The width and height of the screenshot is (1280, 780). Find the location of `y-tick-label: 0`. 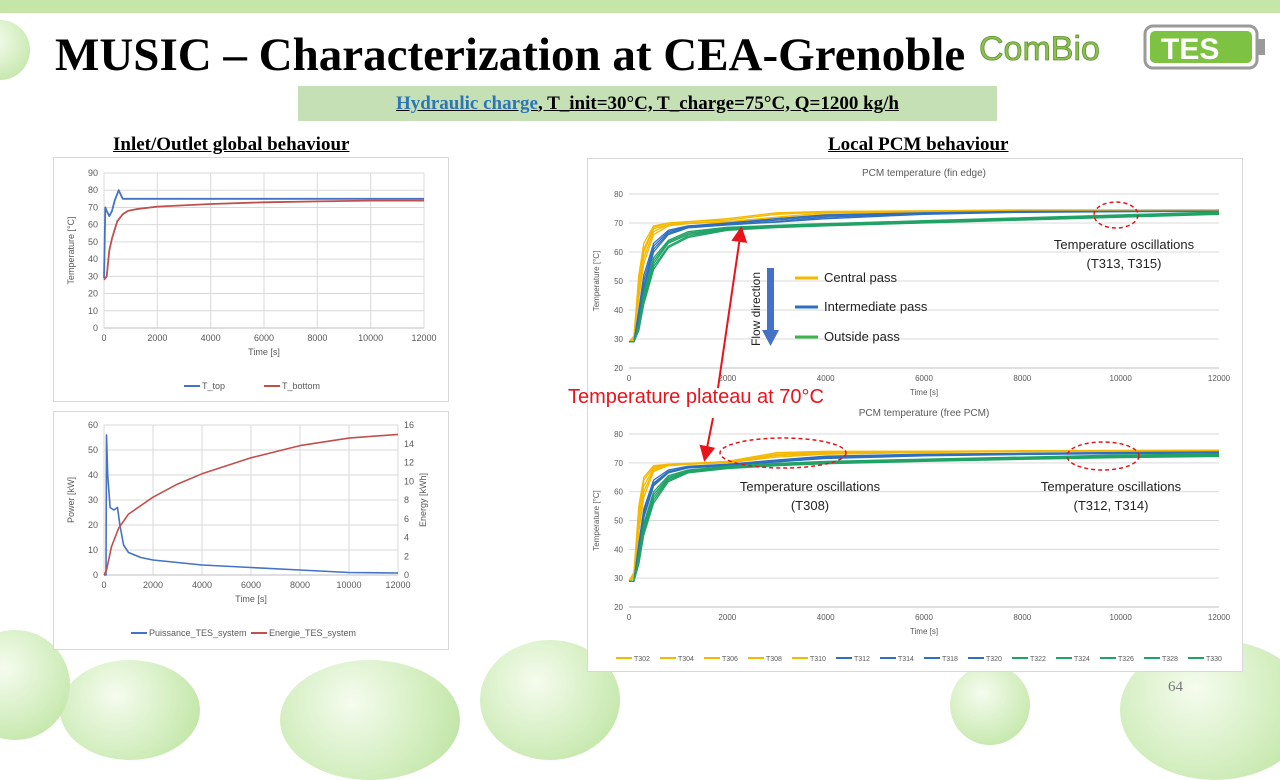

y-tick-label: 0 is located at coordinates (95, 328).